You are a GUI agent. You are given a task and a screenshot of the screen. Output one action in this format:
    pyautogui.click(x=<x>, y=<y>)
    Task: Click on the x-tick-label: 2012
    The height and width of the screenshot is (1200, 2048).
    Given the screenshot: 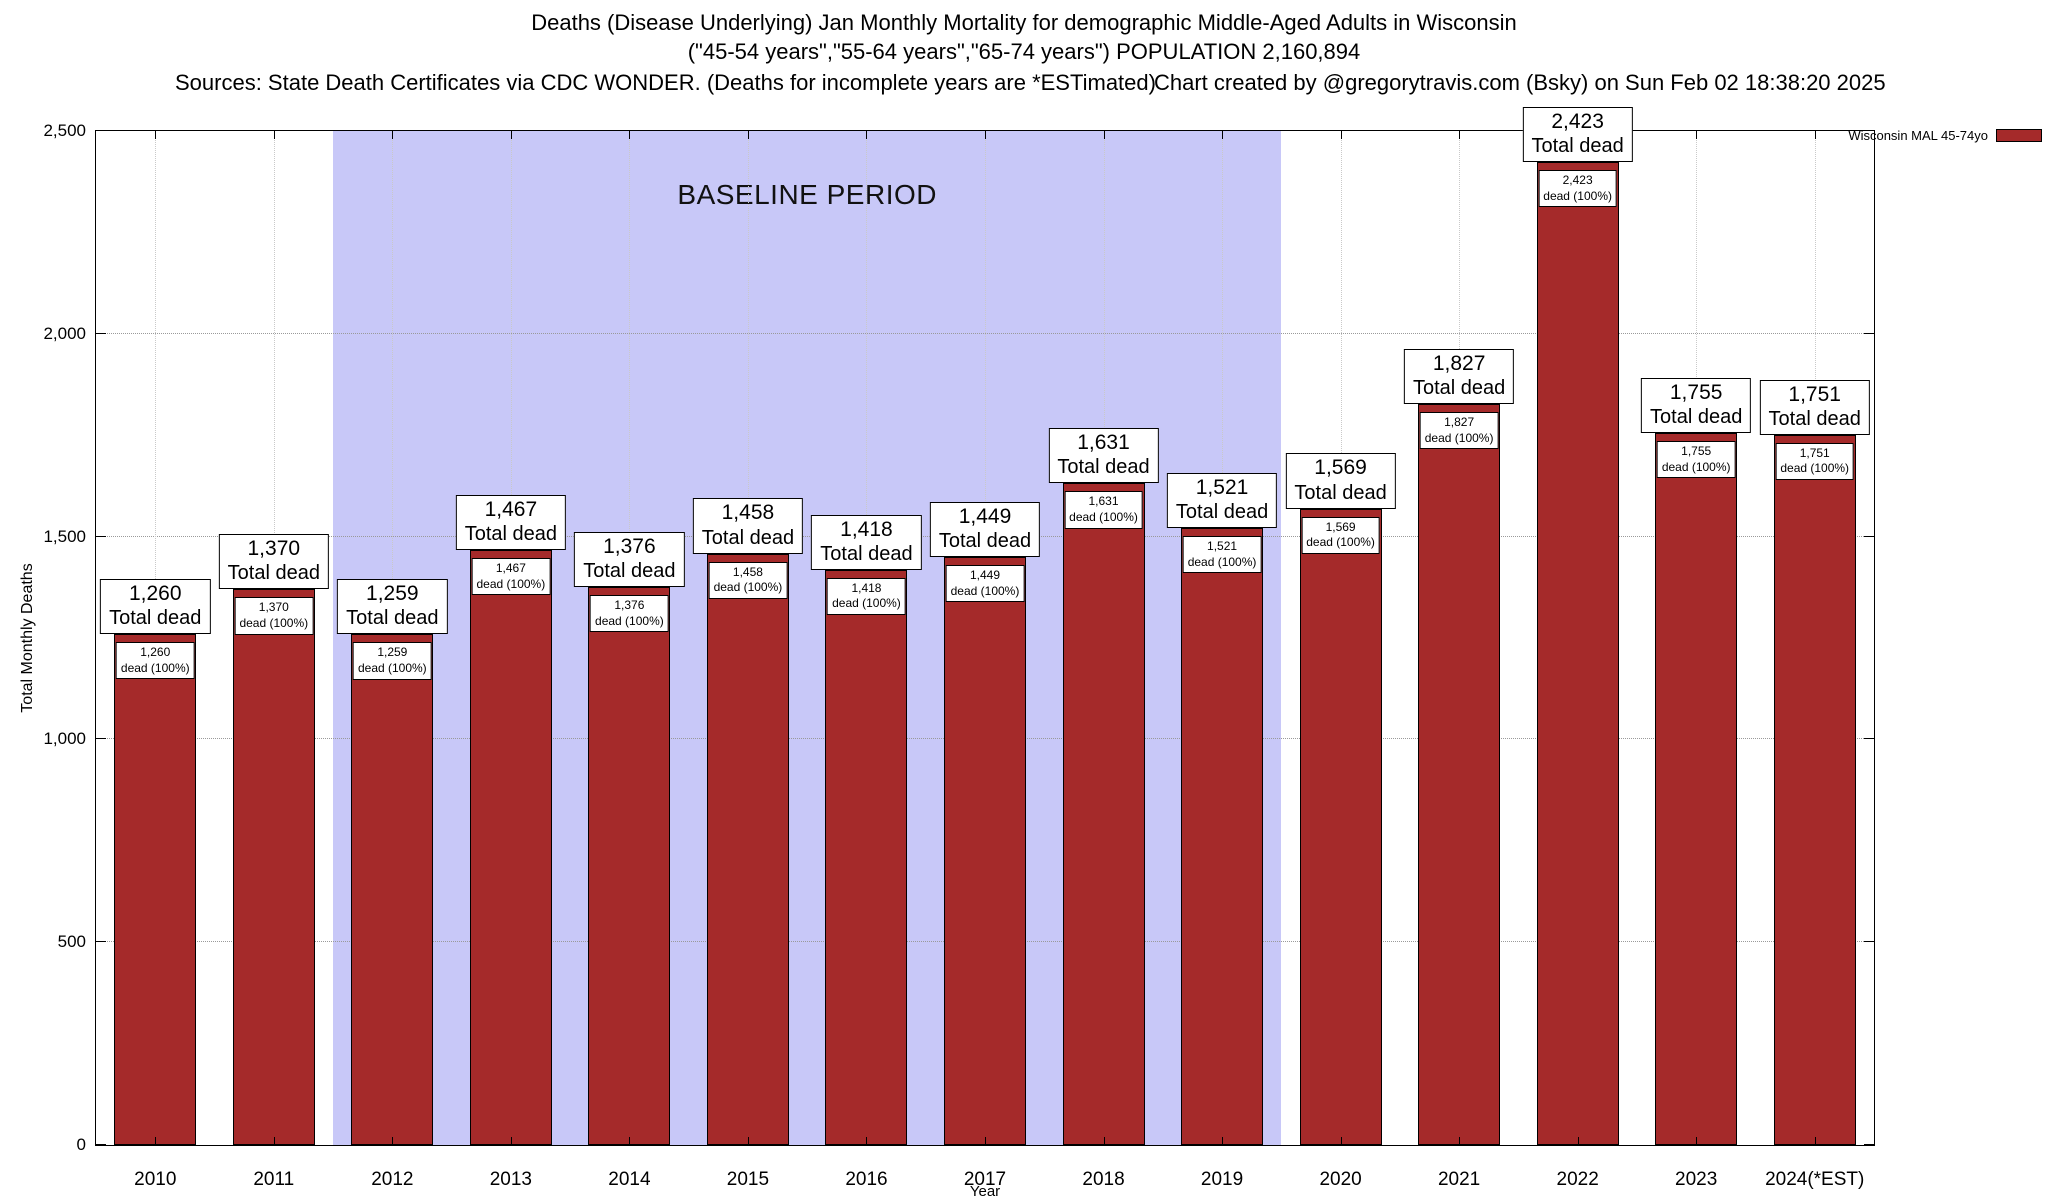 What is the action you would take?
    pyautogui.click(x=392, y=1179)
    